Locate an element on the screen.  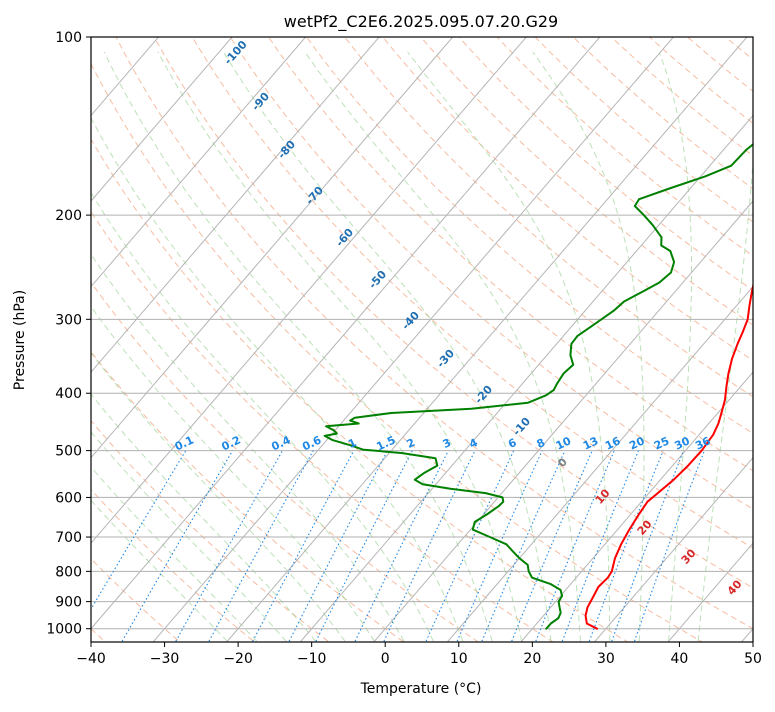
x-tick-label: 0 is located at coordinates (385, 659).